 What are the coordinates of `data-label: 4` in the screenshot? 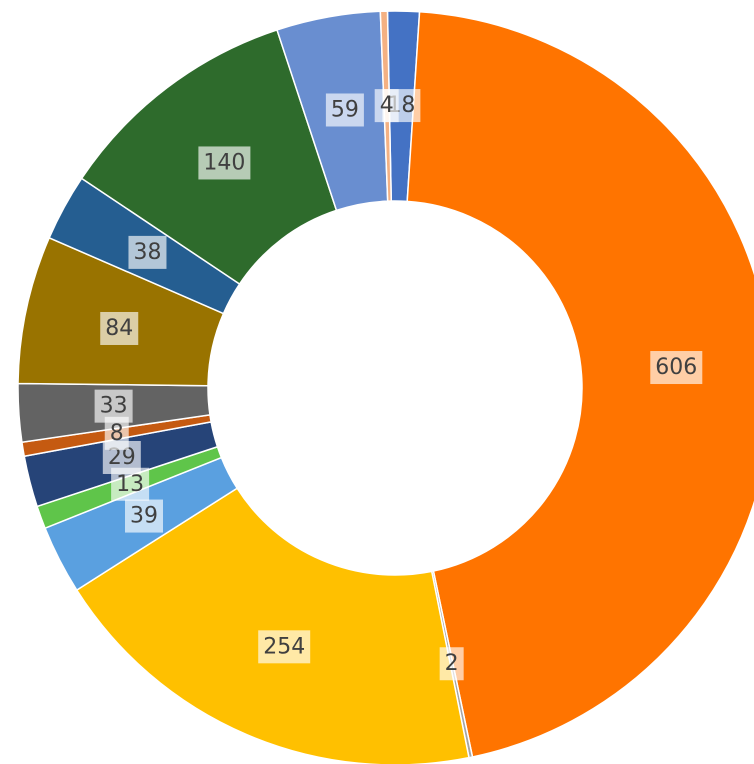 It's located at (387, 105).